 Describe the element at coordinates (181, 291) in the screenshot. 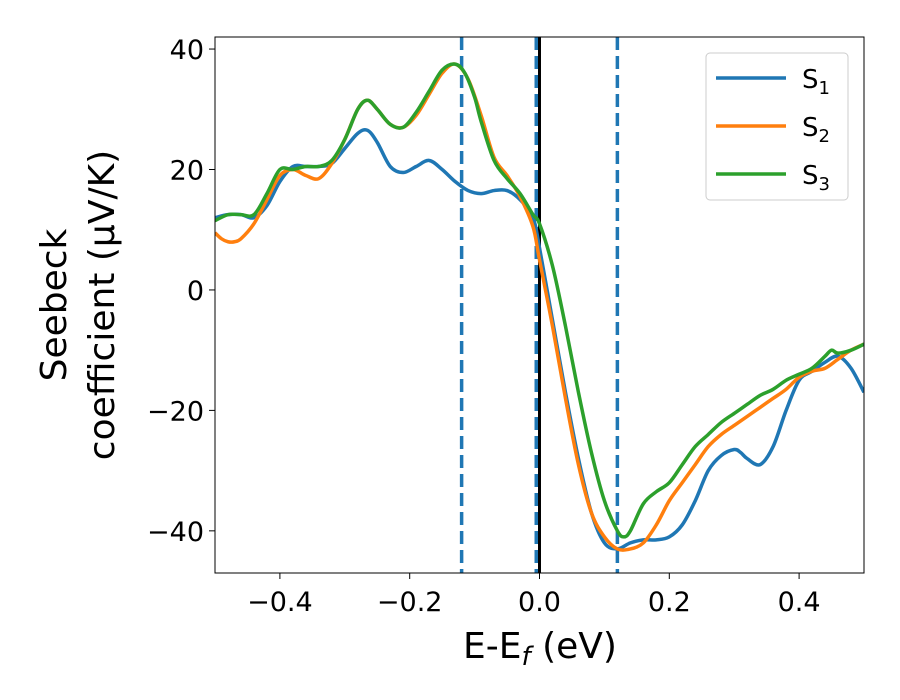

I see `y-axis: 40 20 0 −20 −40` at that location.